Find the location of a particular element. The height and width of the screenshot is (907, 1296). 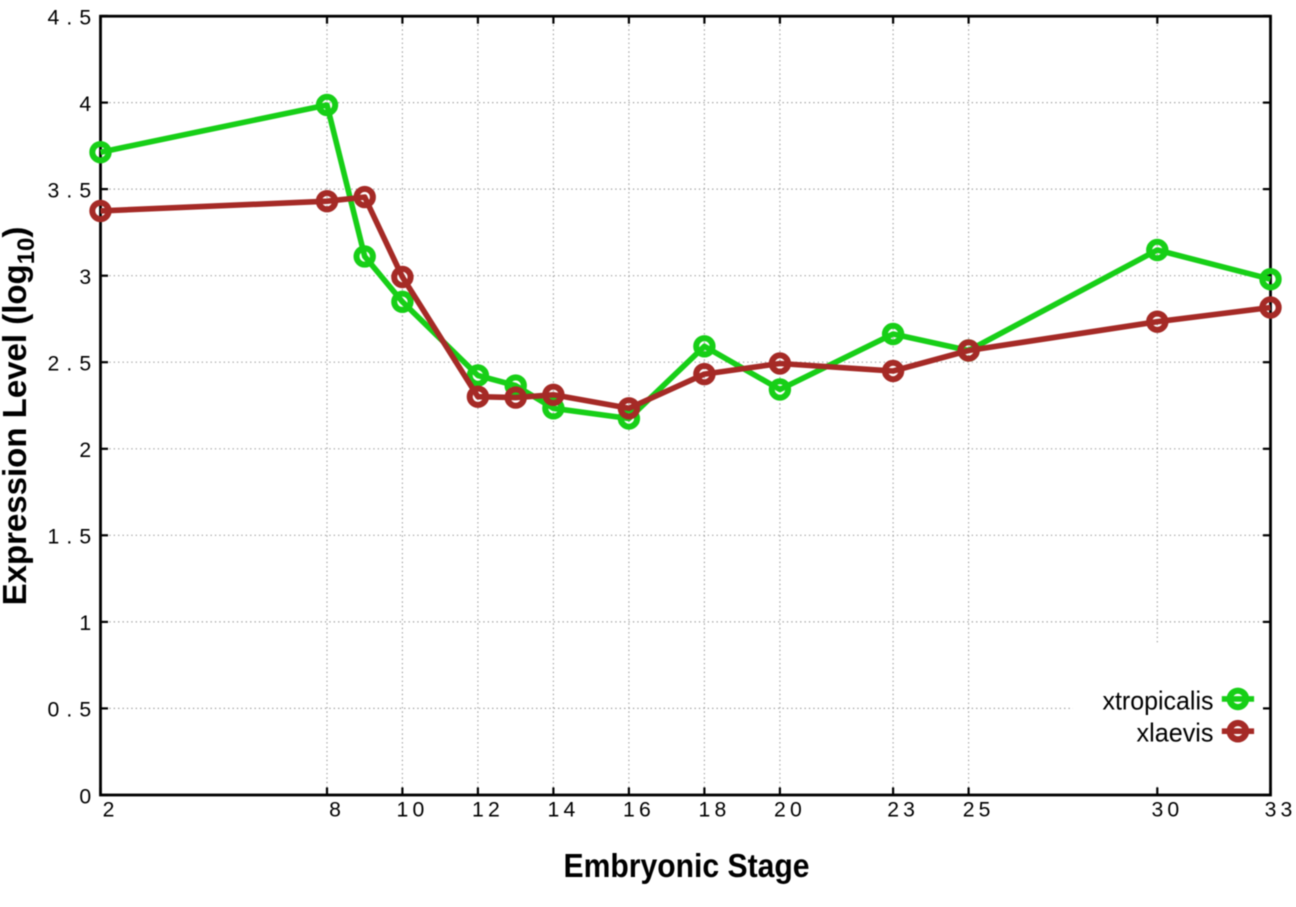

svg-text: 0 is located at coordinates (85, 796).